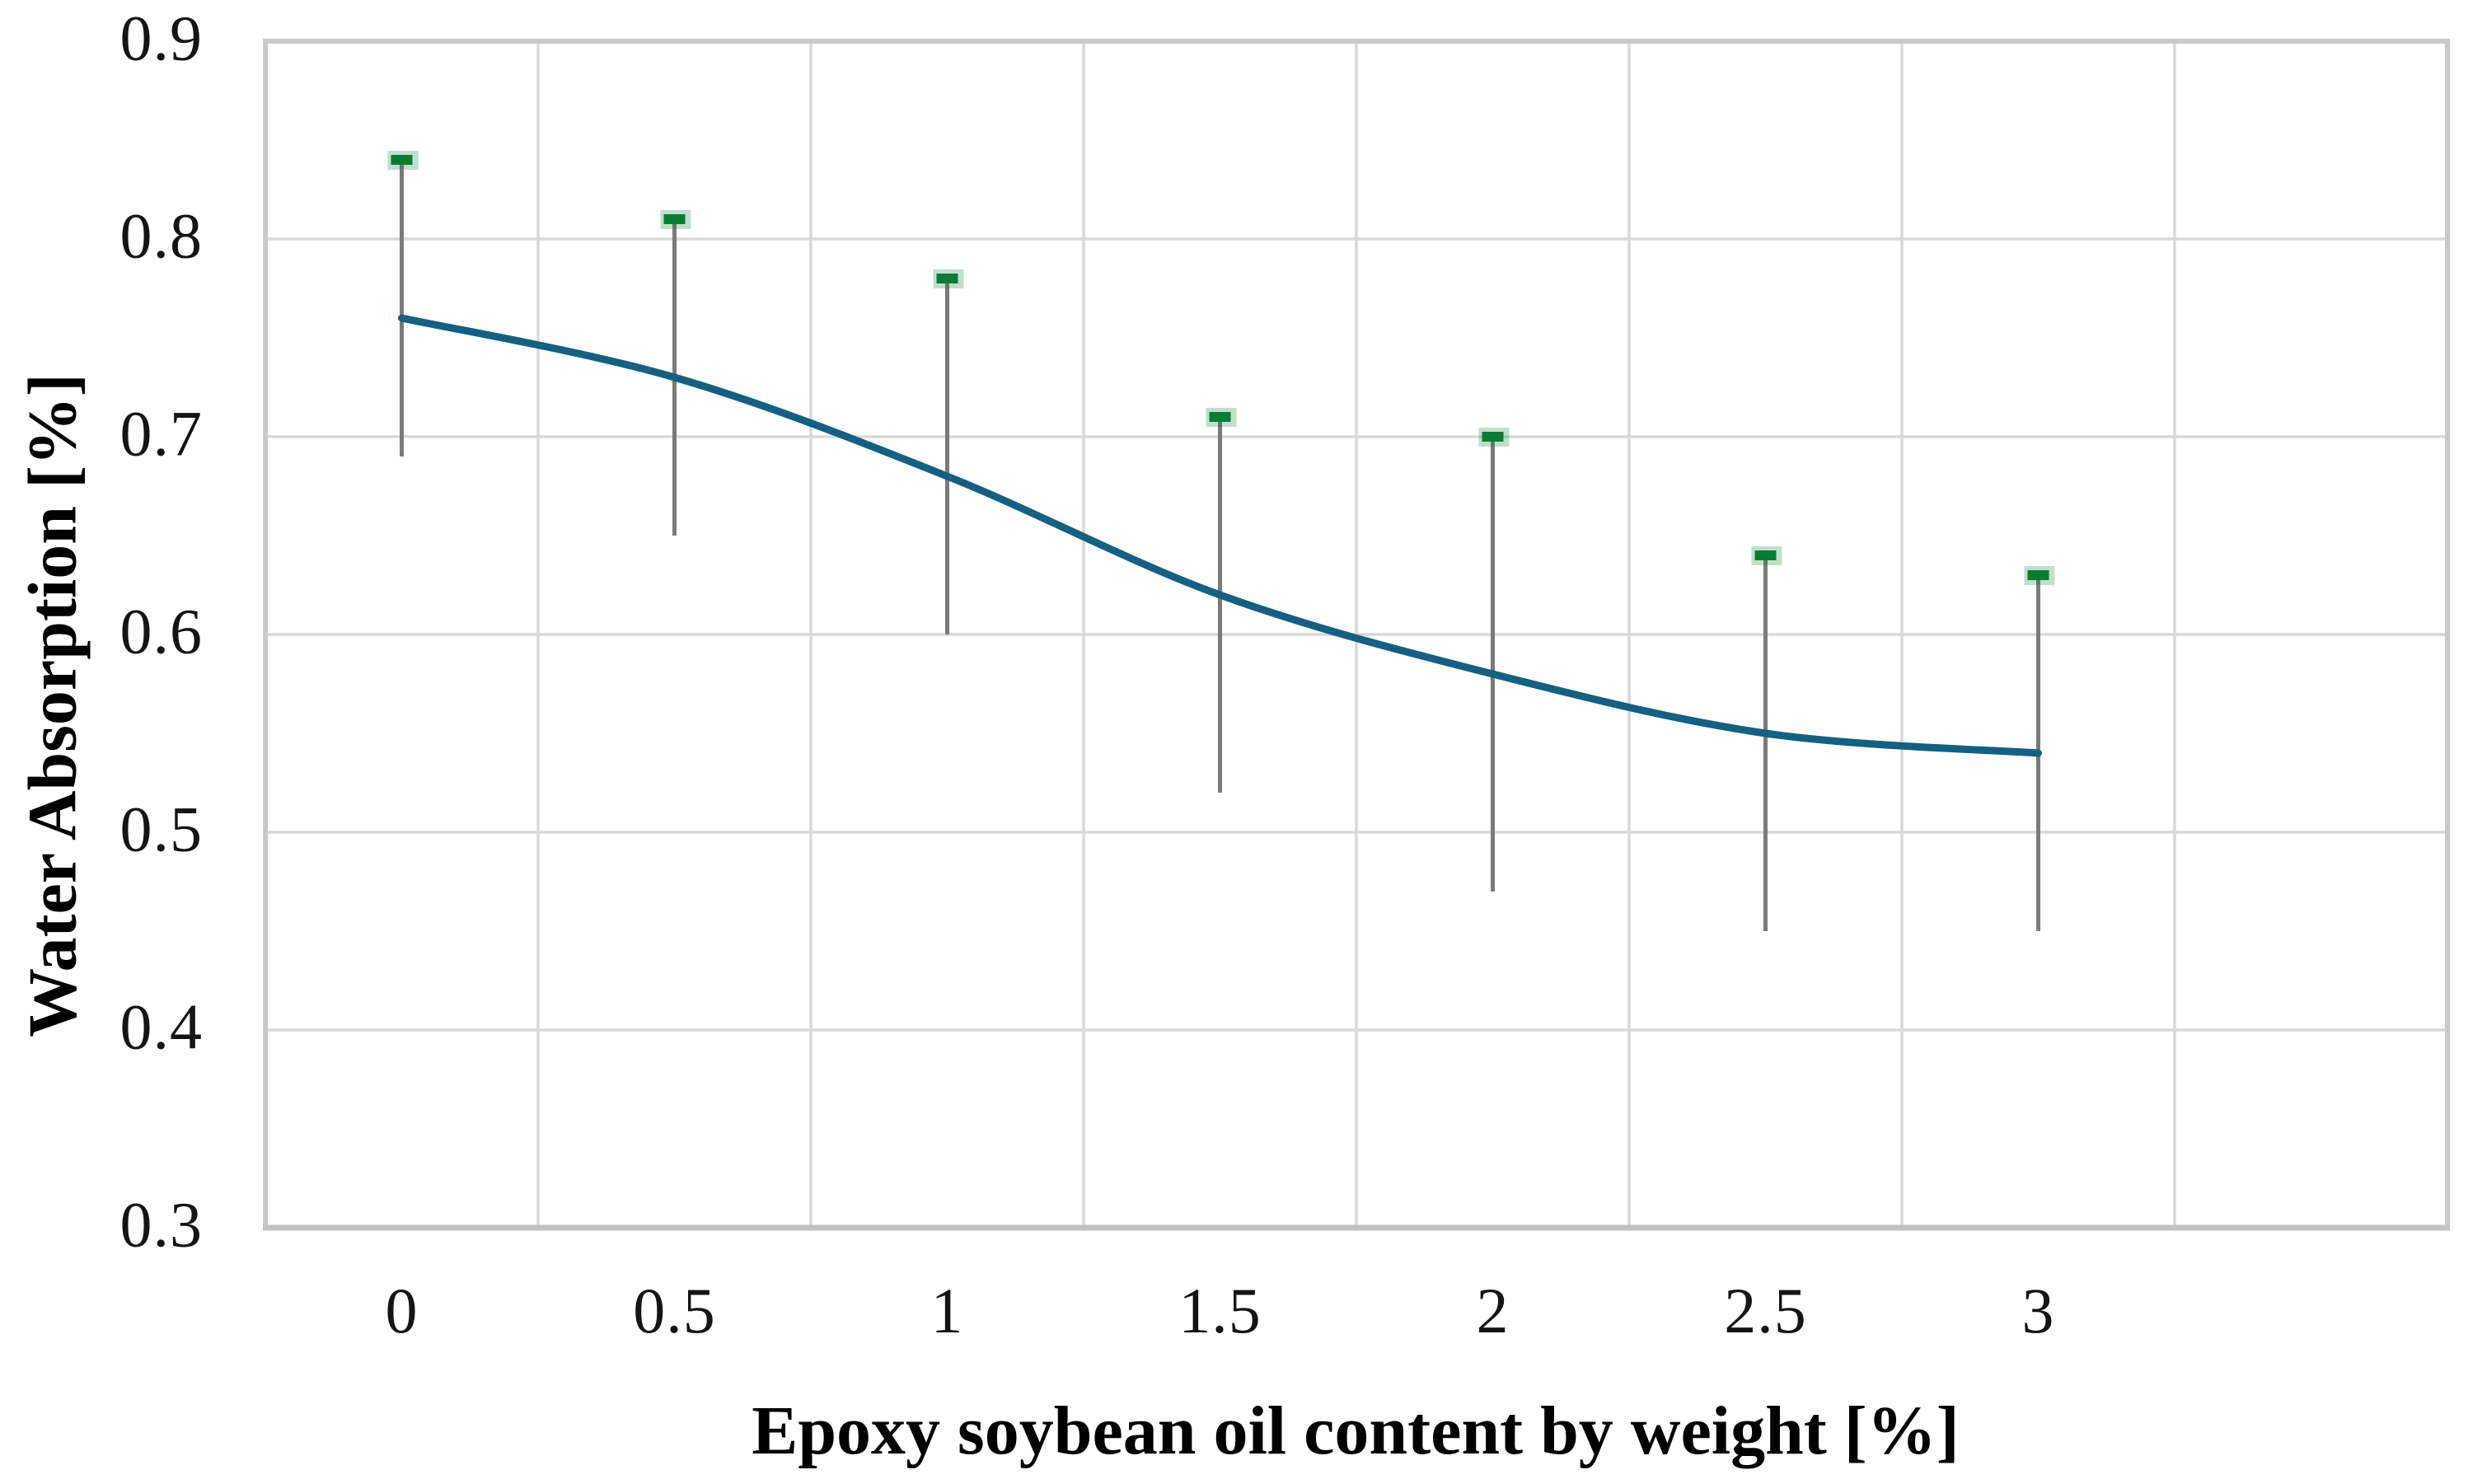 This screenshot has width=2468, height=1484. I want to click on y-tick-label: 0.7, so click(161, 434).